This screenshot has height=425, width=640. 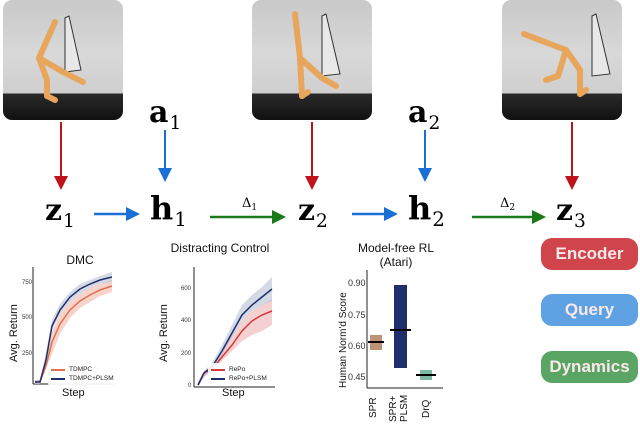 What do you see at coordinates (424, 114) in the screenshot?
I see `node-a2: a2` at bounding box center [424, 114].